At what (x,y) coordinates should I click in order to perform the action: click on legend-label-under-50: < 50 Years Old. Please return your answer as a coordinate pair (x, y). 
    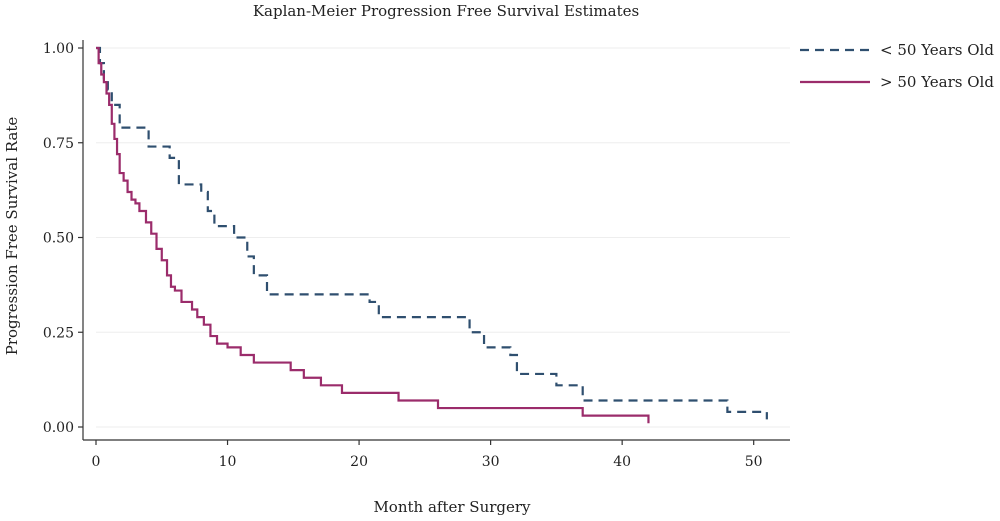
    Looking at the image, I should click on (937, 50).